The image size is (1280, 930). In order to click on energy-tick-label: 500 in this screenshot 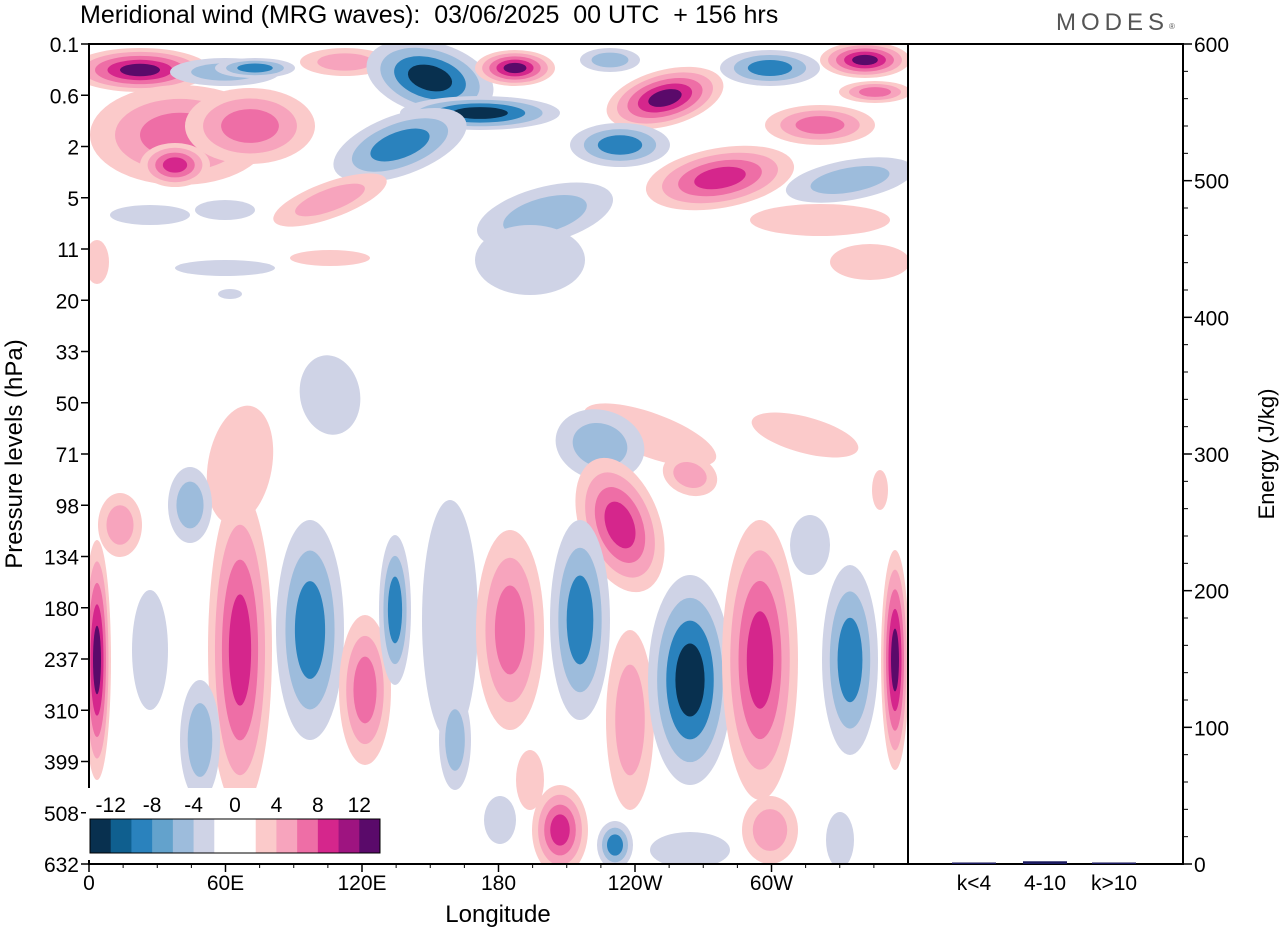, I will do `click(1211, 182)`.